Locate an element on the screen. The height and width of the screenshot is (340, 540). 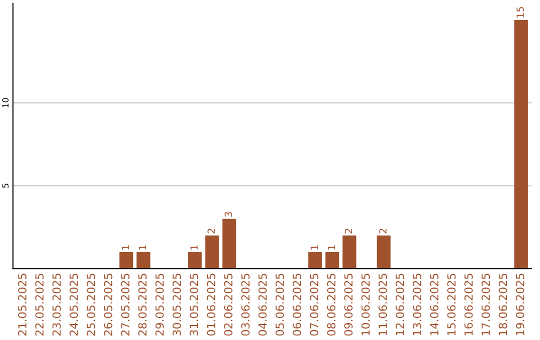
x-tick-label: 21.05.2025 is located at coordinates (22, 305).